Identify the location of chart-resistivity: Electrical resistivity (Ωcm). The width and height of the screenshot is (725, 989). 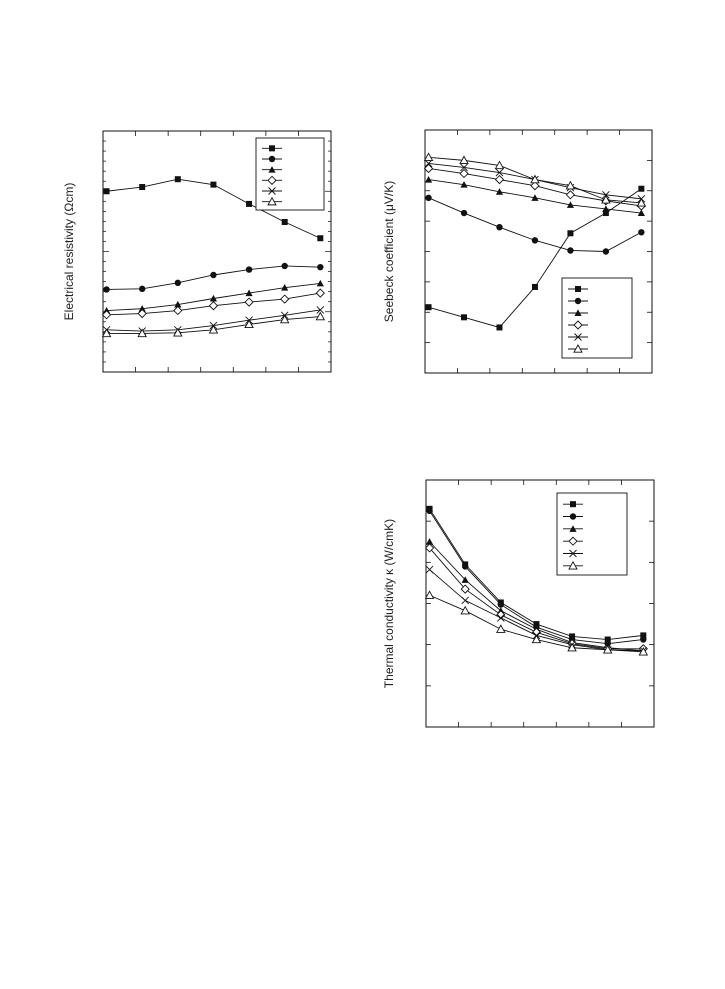
(197, 251).